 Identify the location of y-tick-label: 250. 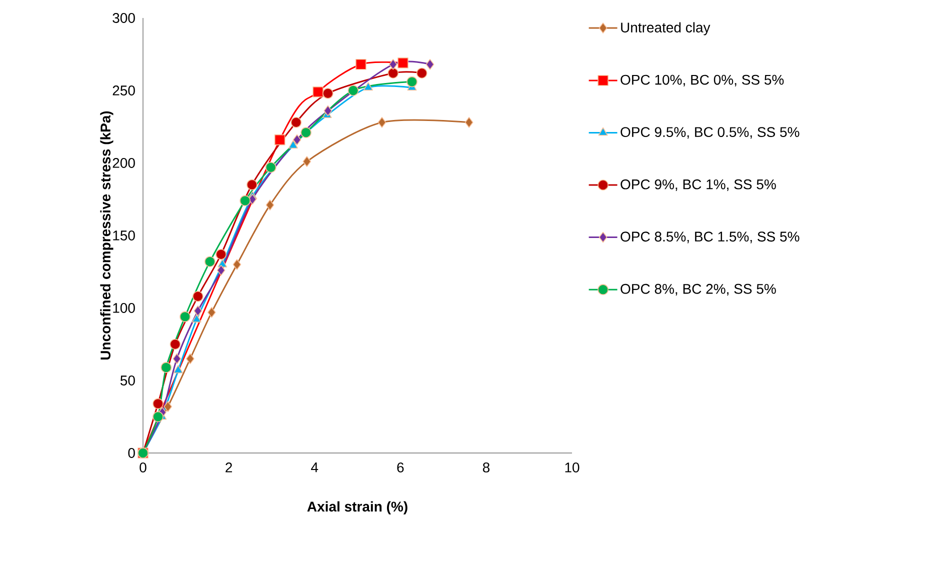
(123, 91).